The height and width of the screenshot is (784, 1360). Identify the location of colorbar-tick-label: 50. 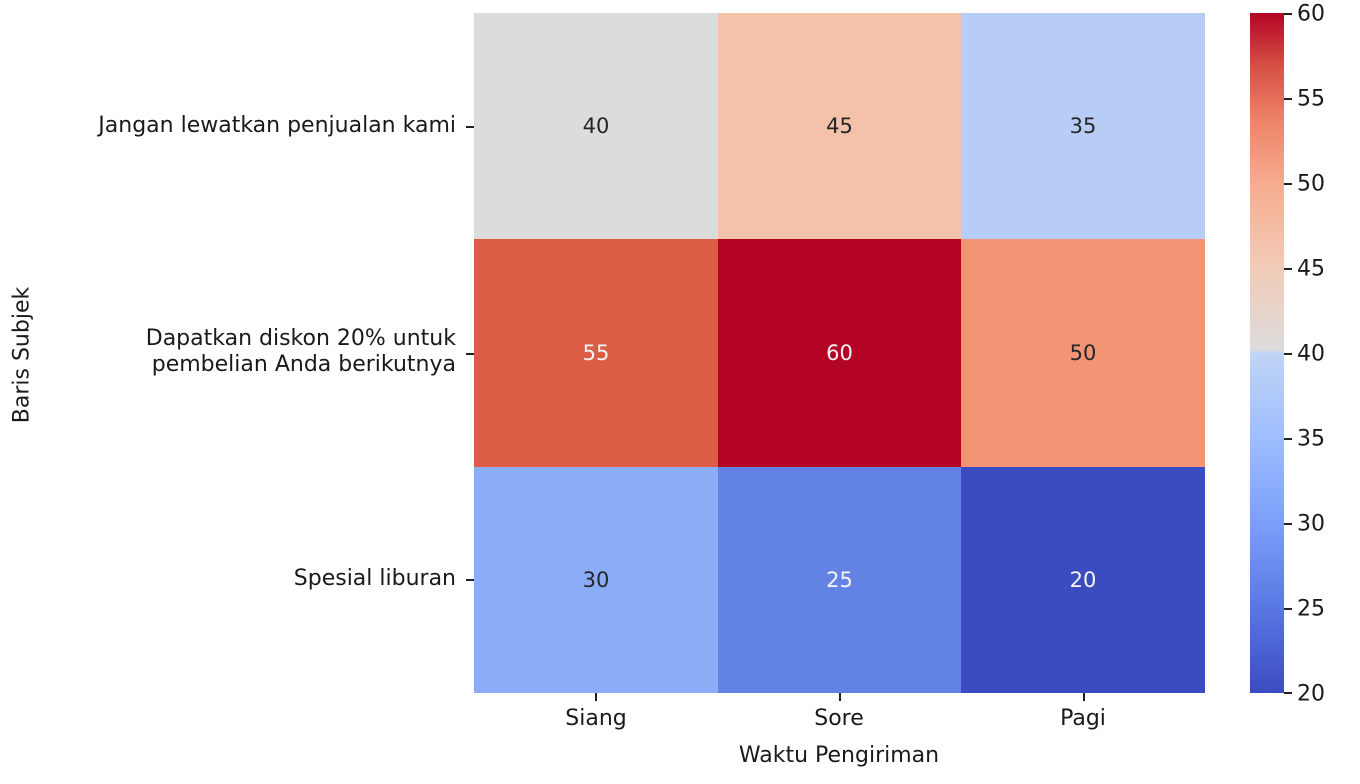
(1311, 184).